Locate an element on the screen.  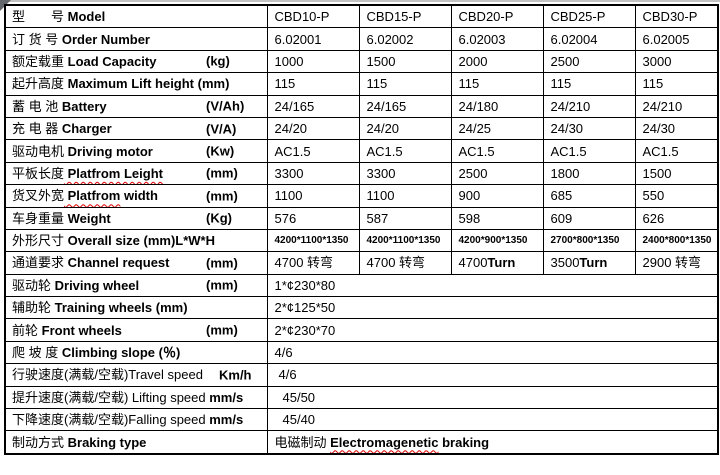
spellchecked-text: Platfrom Leight is located at coordinates (113, 173).